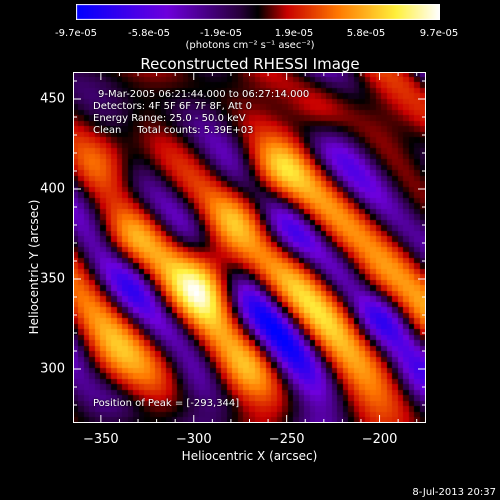 This screenshot has height=500, width=500. What do you see at coordinates (439, 33) in the screenshot?
I see `colorbar-tick-label: 9.7e-05` at bounding box center [439, 33].